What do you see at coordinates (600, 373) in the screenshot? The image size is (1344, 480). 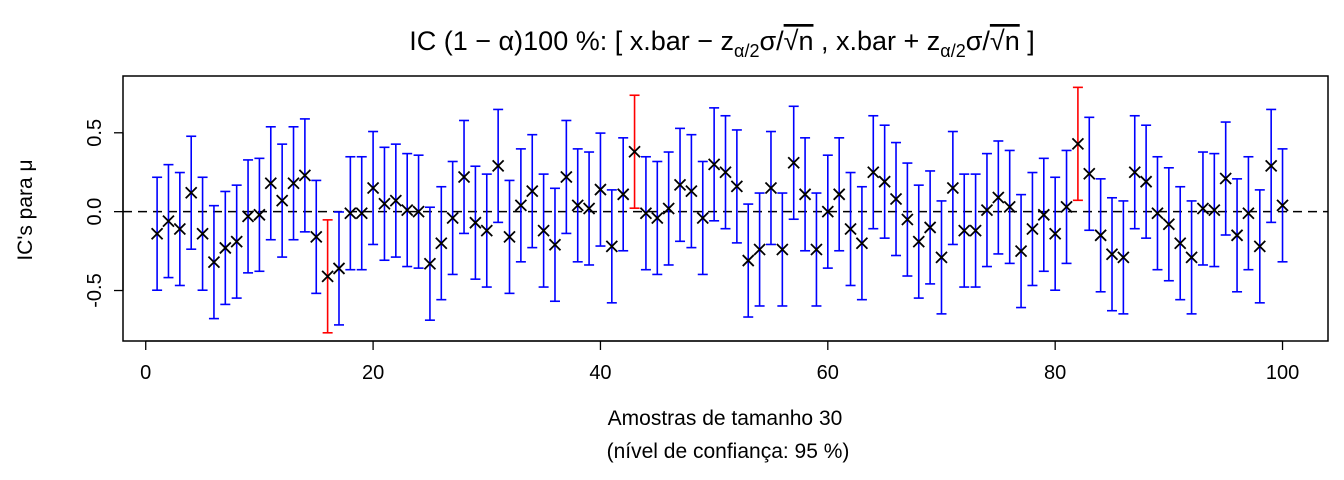 I see `x-tick-label: 40` at bounding box center [600, 373].